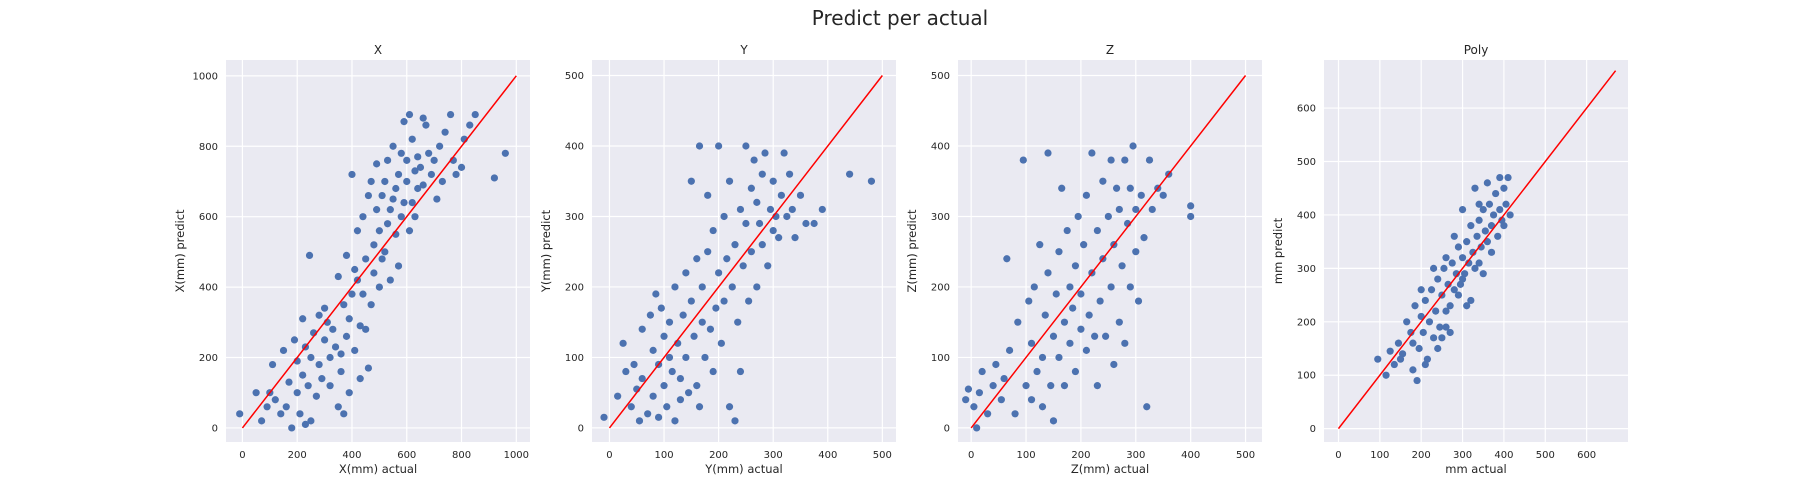  Describe the element at coordinates (208, 147) in the screenshot. I see `y-tick-label: 800` at that location.